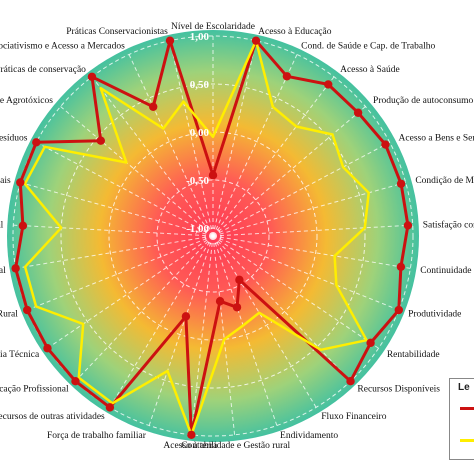 This screenshot has width=474, height=474. Describe the element at coordinates (436, 139) in the screenshot. I see `category-label-5: Acesso a Bens e Serviços` at that location.